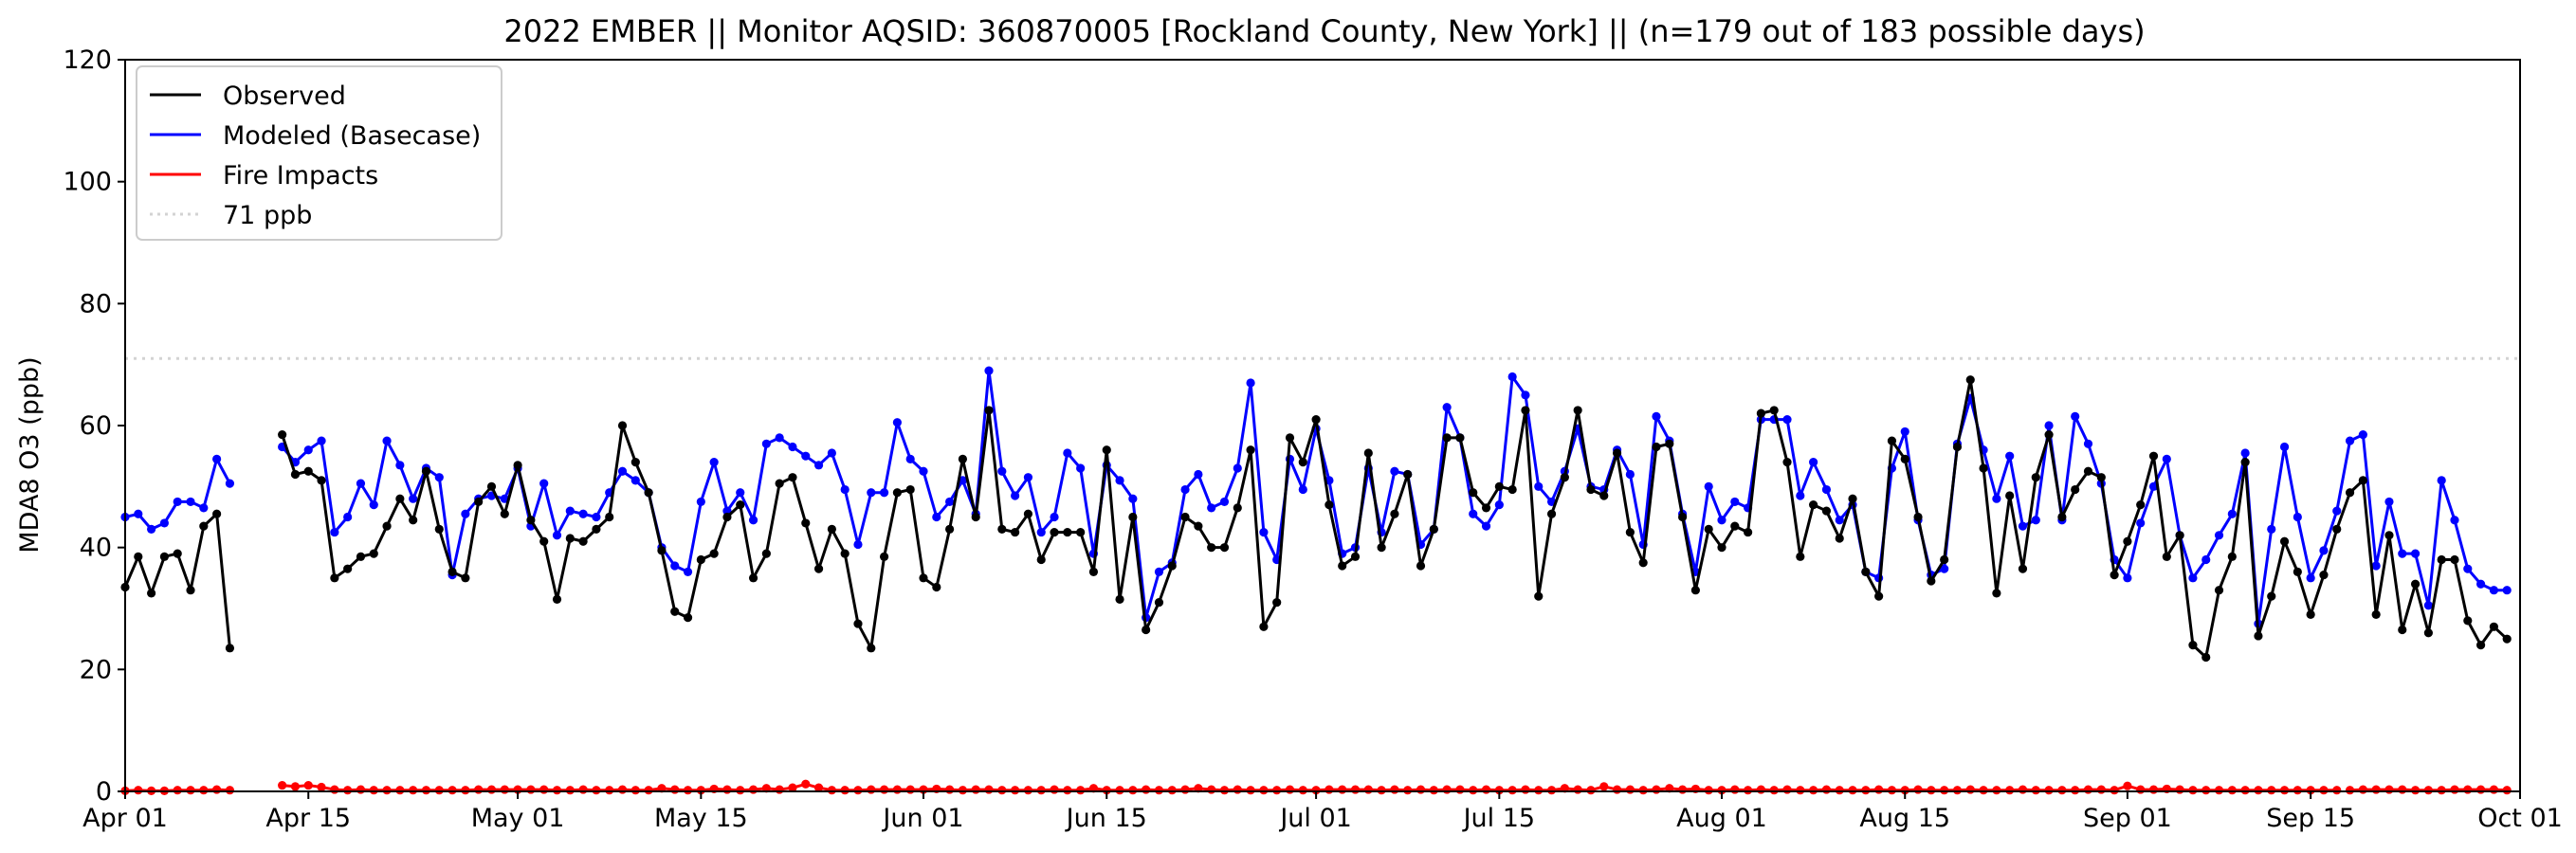 This screenshot has width=2576, height=853. What do you see at coordinates (922, 818) in the screenshot?
I see `x-tick-label: Jun 01` at bounding box center [922, 818].